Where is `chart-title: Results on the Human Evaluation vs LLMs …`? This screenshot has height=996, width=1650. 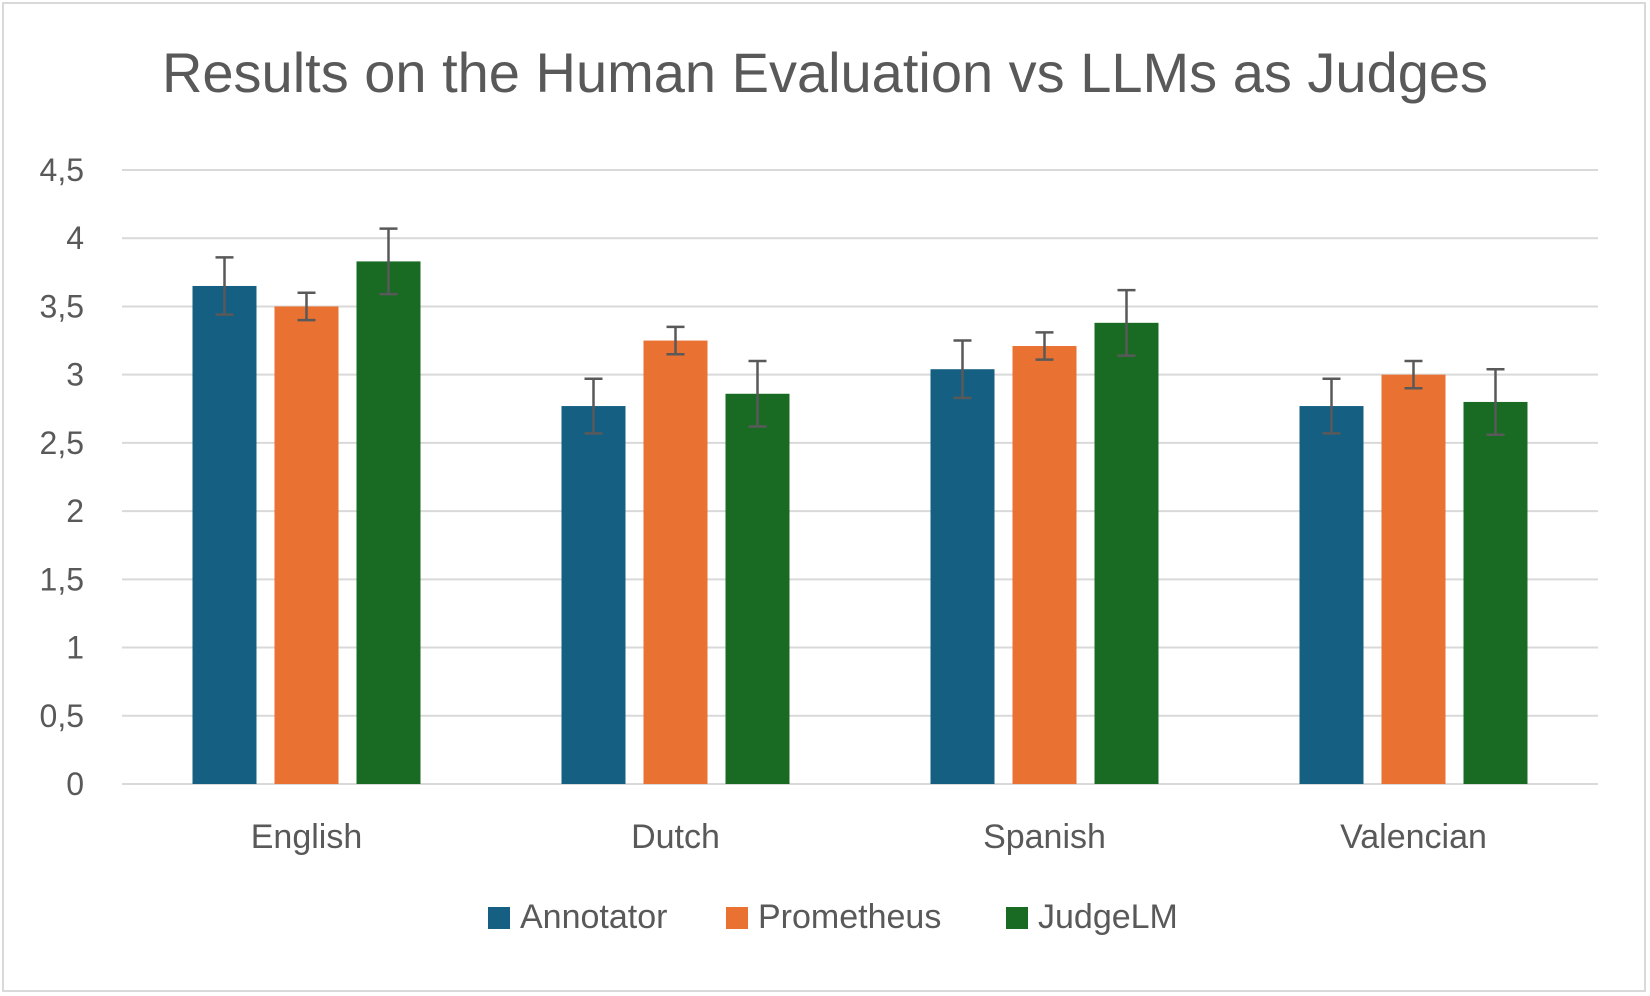 chart-title: Results on the Human Evaluation vs LLMs … is located at coordinates (825, 72).